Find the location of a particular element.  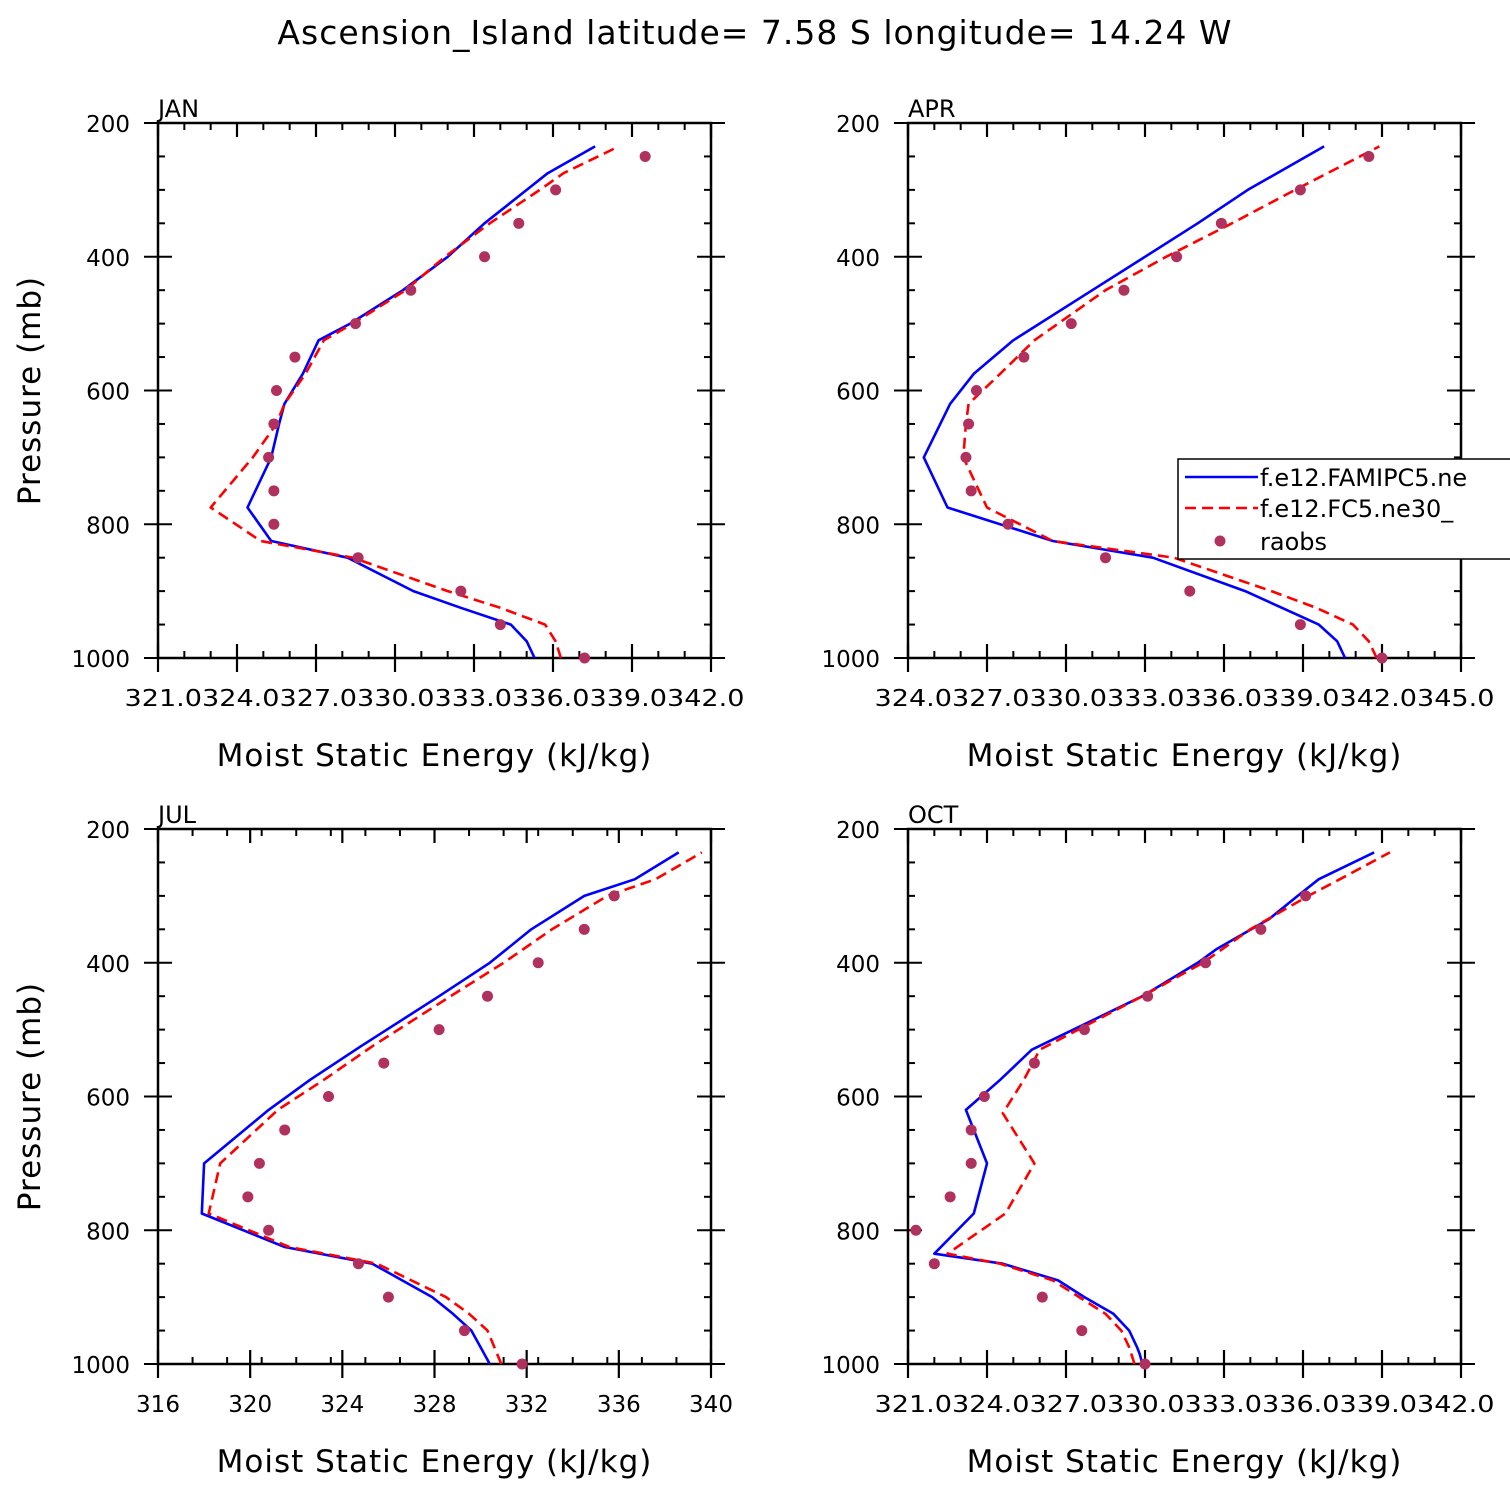

legend-entry-raobs: raobs is located at coordinates (1293, 542).